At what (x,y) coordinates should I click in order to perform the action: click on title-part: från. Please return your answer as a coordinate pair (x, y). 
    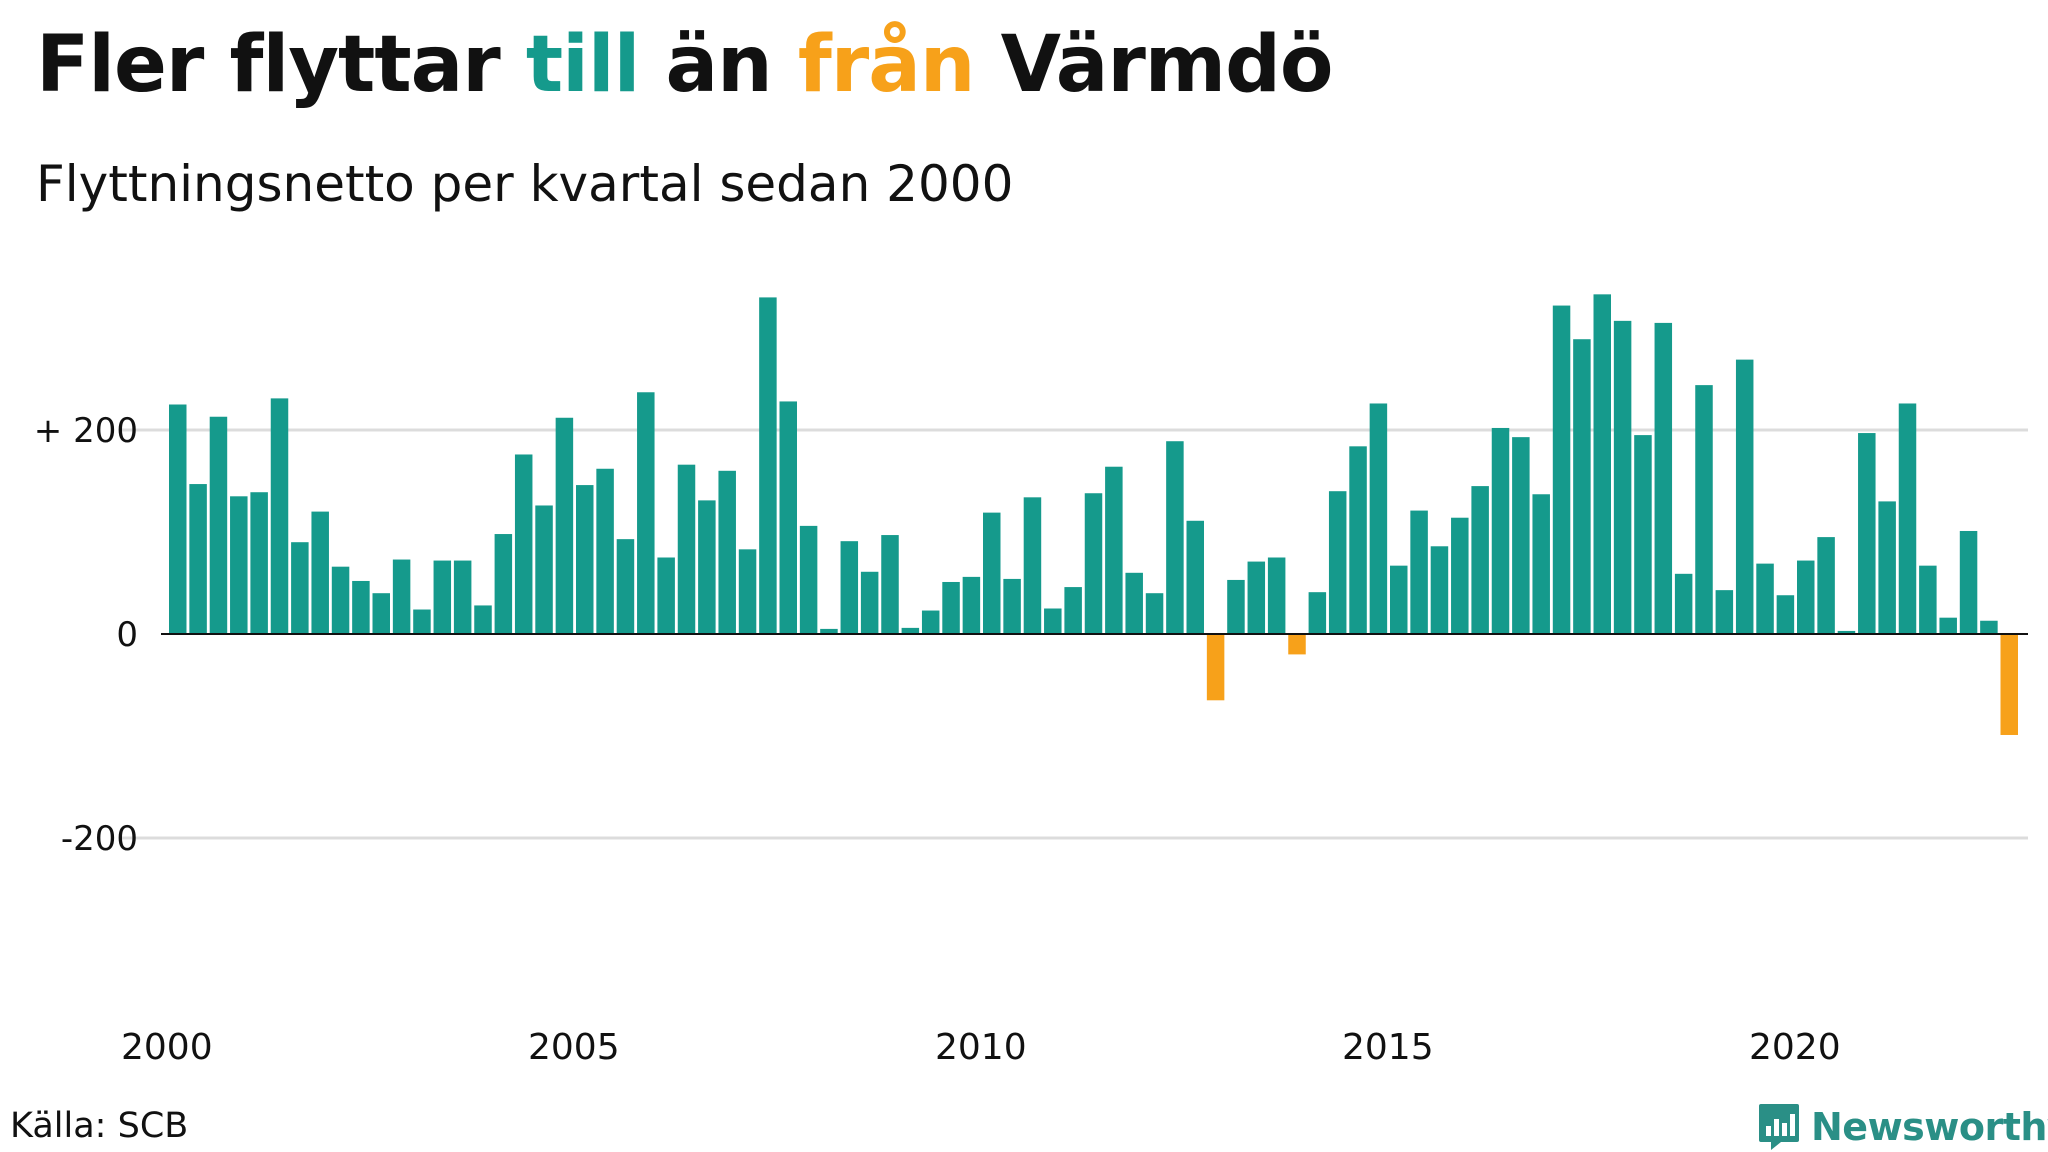
    Looking at the image, I should click on (886, 65).